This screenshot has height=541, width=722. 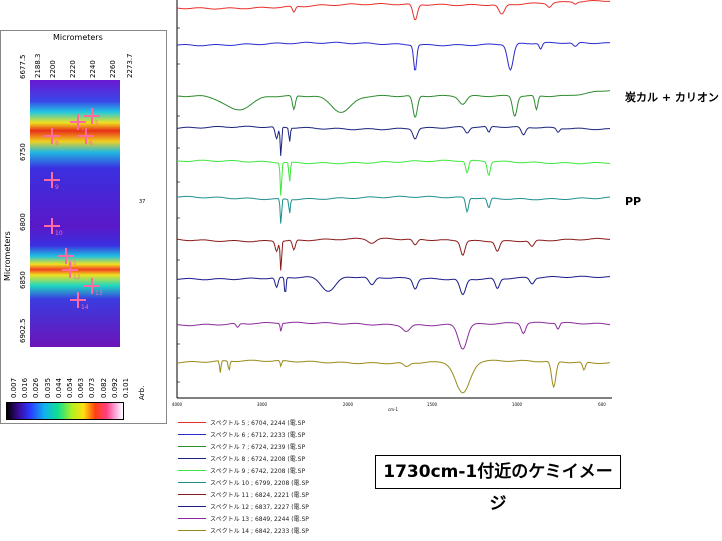 What do you see at coordinates (79, 301) in the screenshot?
I see `map-marker: 14` at bounding box center [79, 301].